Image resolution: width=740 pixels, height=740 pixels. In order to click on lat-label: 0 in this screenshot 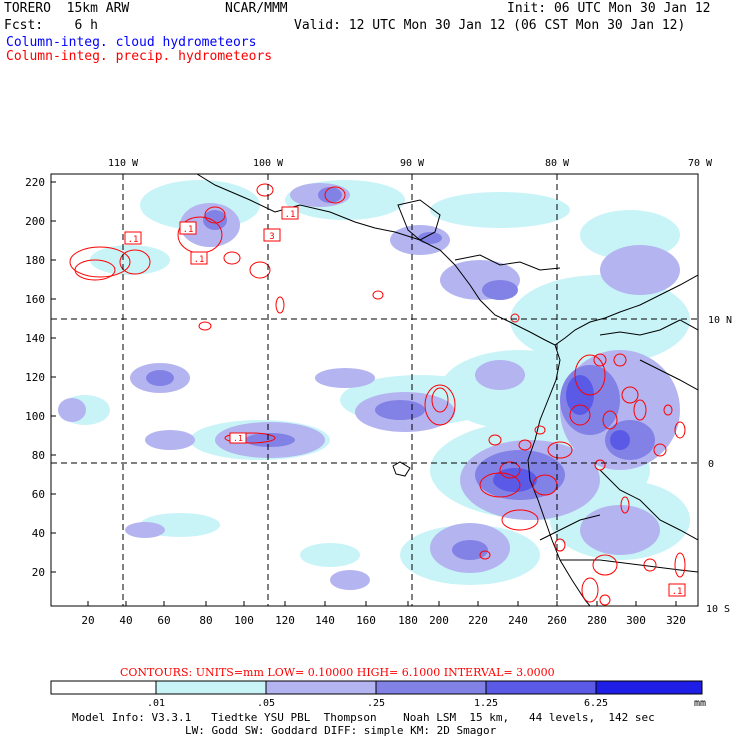, I will do `click(711, 464)`.